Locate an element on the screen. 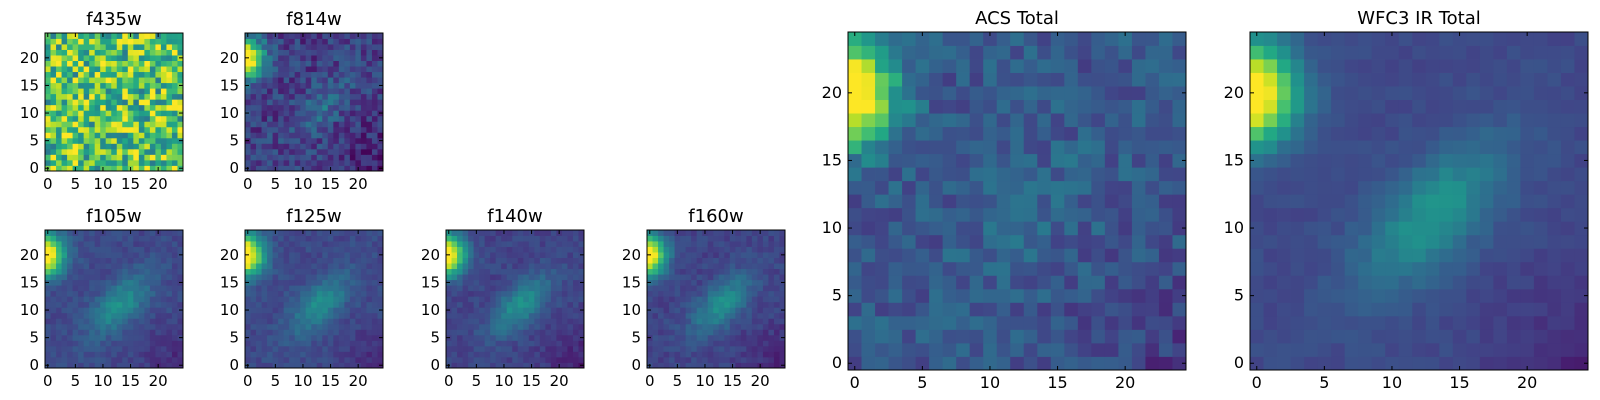 This screenshot has width=1600, height=400. heatmap-cells is located at coordinates (114, 299).